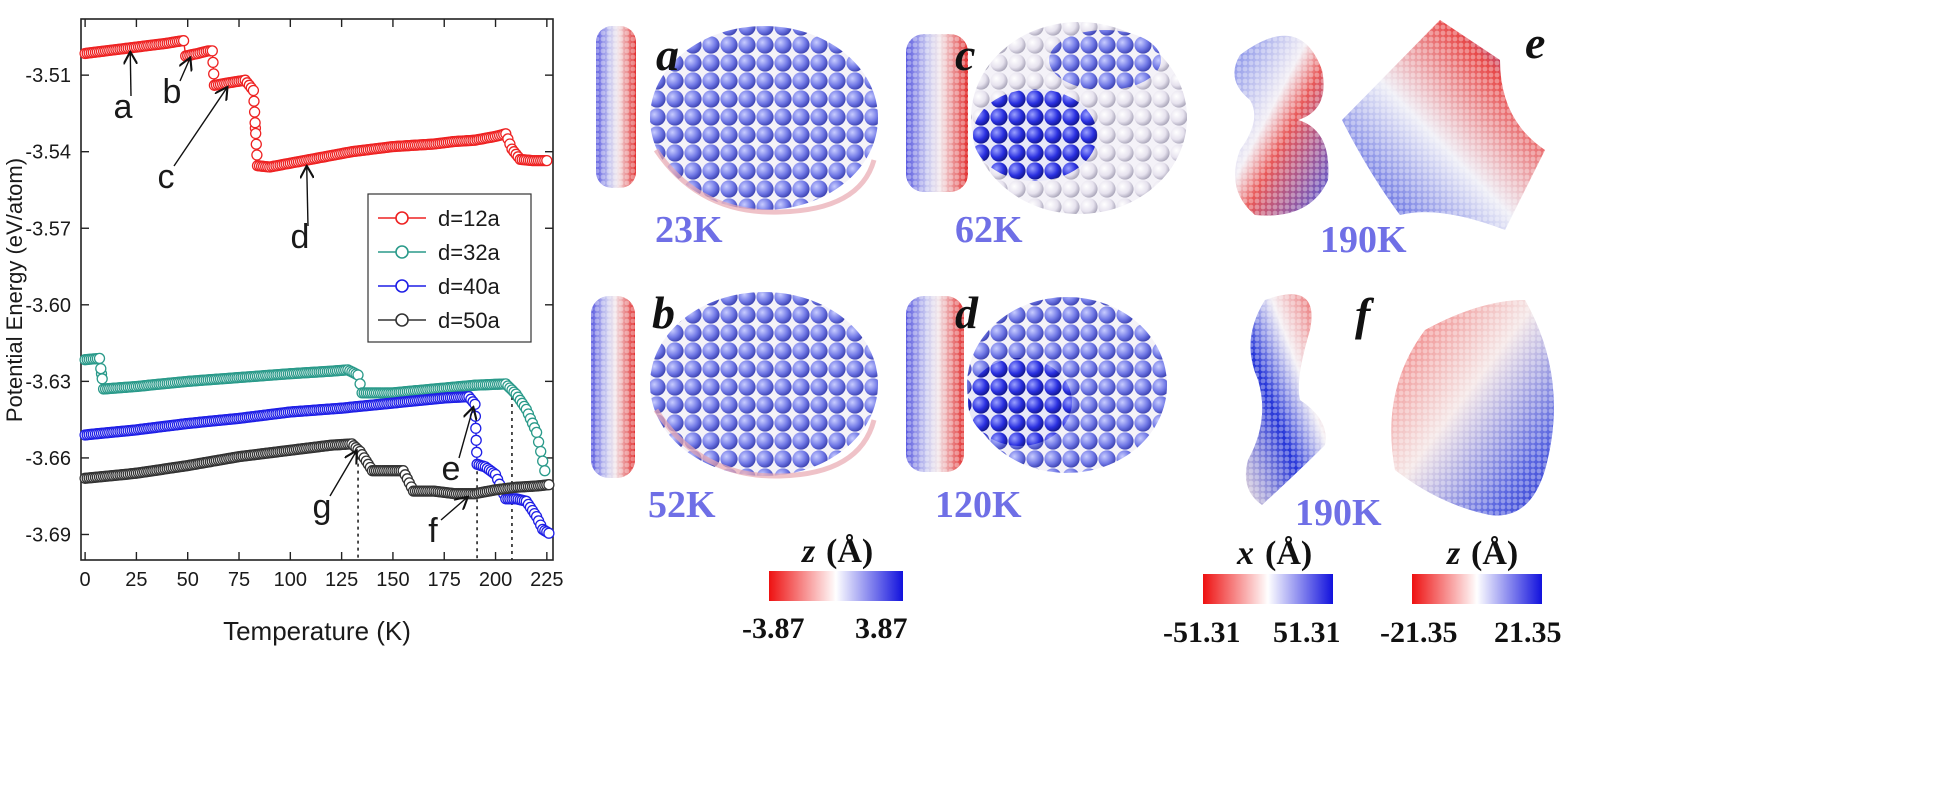  What do you see at coordinates (881, 628) in the screenshot?
I see `colorbar-1-max: 3.87` at bounding box center [881, 628].